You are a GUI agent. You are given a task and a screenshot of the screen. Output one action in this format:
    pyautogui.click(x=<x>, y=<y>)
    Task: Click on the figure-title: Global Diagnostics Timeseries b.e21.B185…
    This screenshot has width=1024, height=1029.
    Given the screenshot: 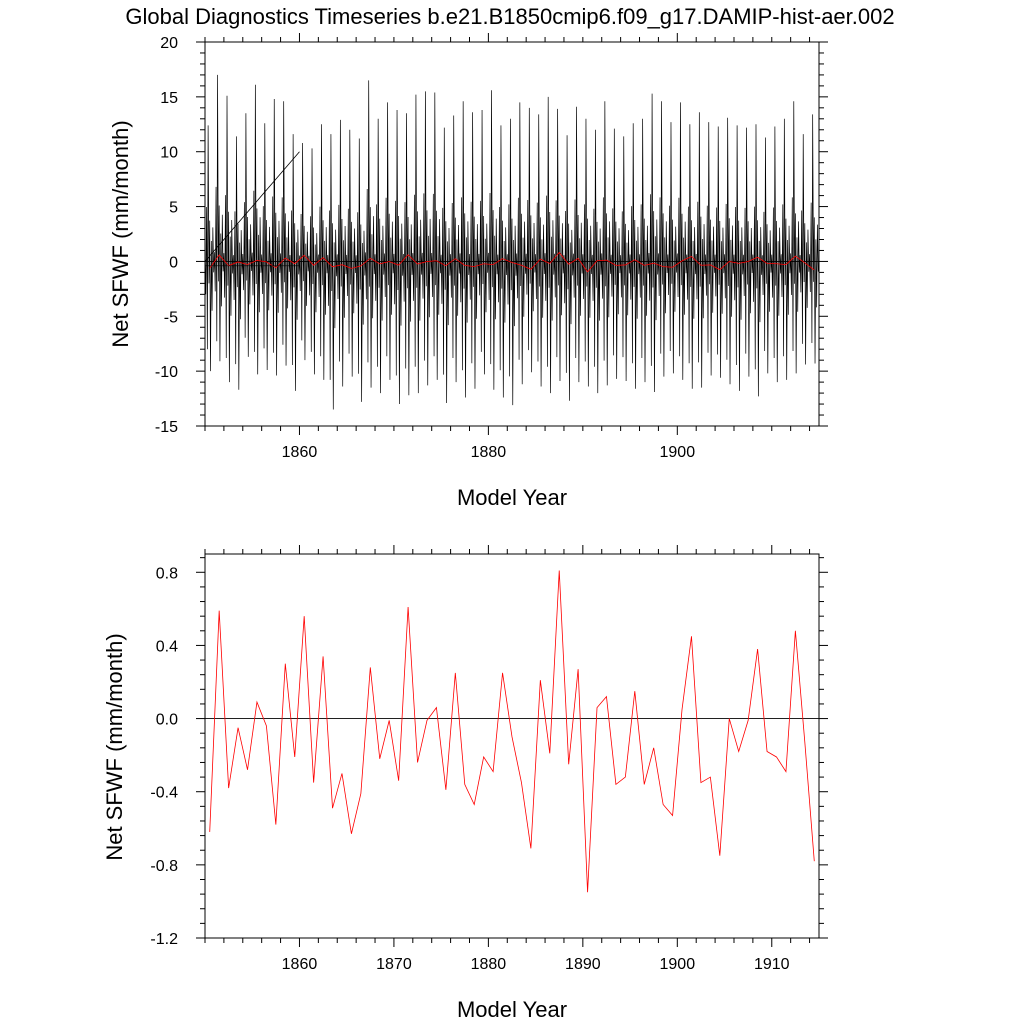 What is the action you would take?
    pyautogui.click(x=509, y=16)
    